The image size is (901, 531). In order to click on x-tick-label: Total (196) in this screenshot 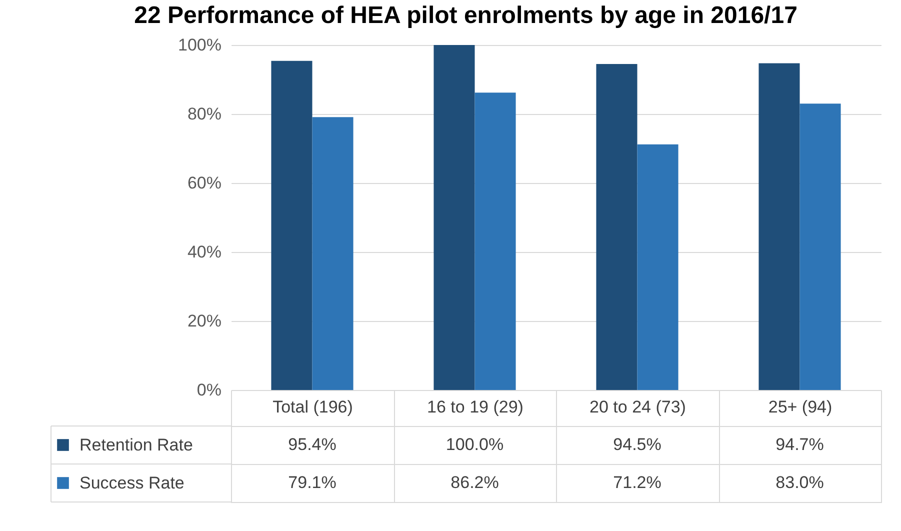, I will do `click(312, 407)`.